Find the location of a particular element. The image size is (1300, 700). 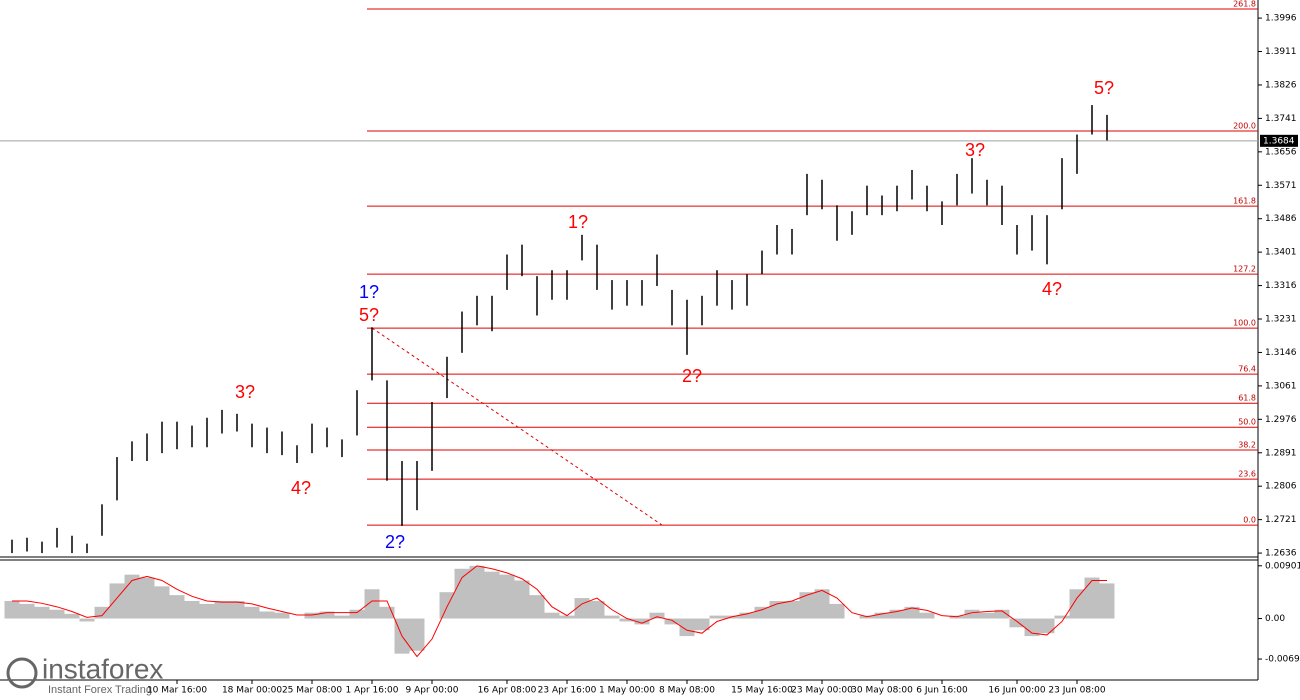

y-tick-label: 1.3316 is located at coordinates (1281, 286).